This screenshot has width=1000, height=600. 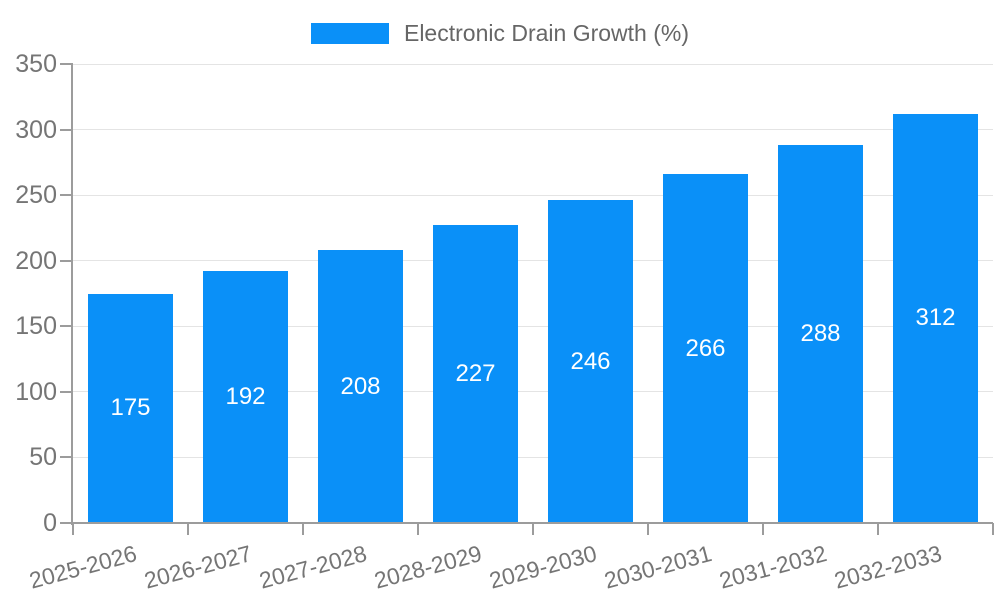 I want to click on x-axis-category-label: 2026-2027, so click(x=197, y=567).